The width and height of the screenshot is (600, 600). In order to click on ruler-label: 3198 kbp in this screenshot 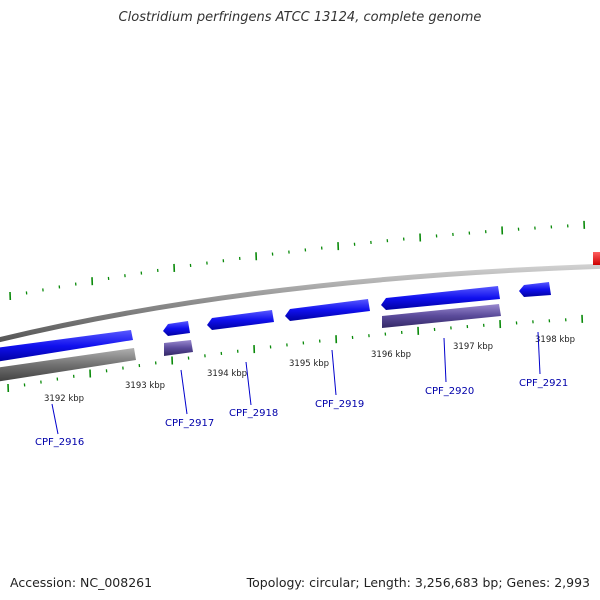, I will do `click(555, 340)`.